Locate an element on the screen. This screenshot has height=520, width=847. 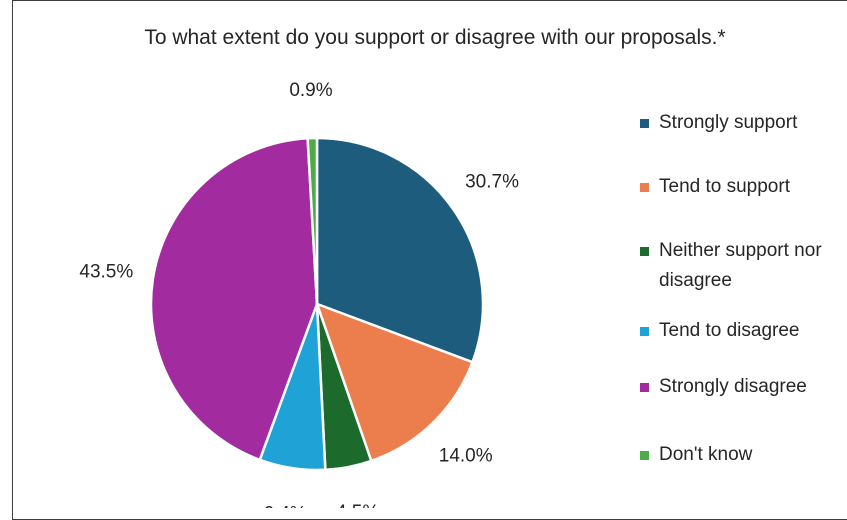
legend-item: Strongly disagree is located at coordinates (743, 387).